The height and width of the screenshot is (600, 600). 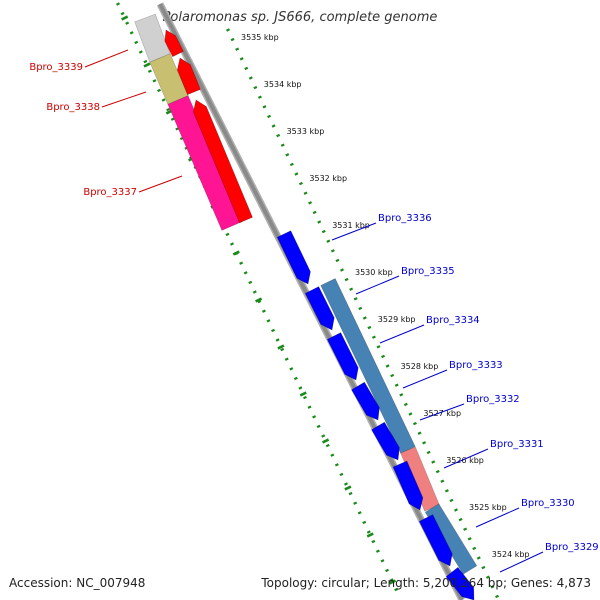 I want to click on accession-text: Accession: NC_007948, so click(x=77, y=583).